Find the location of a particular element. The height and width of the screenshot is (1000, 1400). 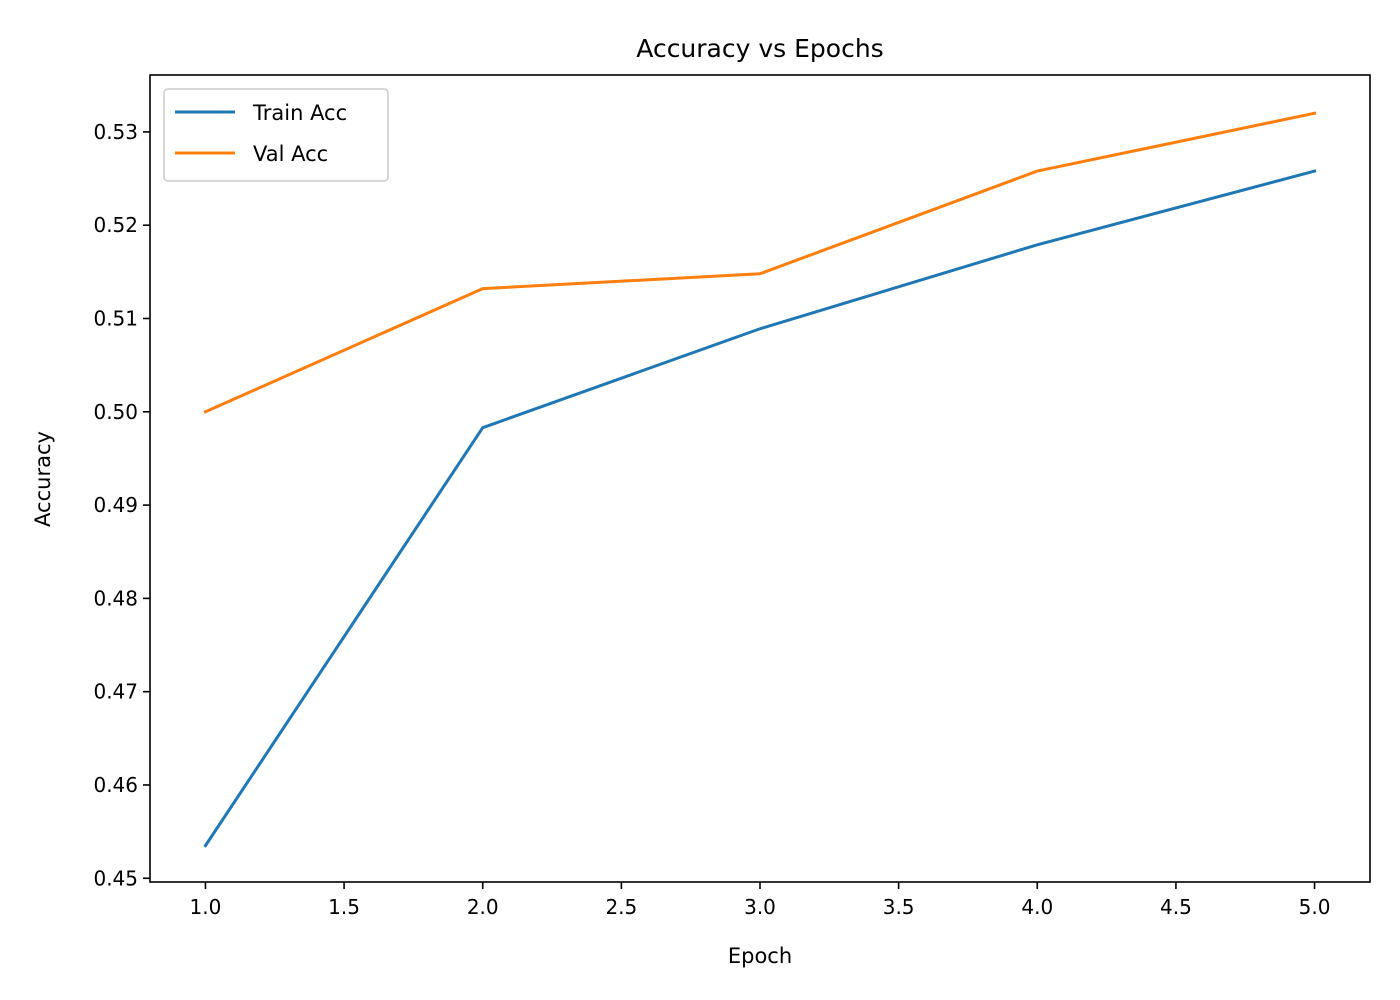

y-axis: 0.45 0.46 0.47 0.48 0.49 0.50 0.51 0.52 0.53 is located at coordinates (121, 505).